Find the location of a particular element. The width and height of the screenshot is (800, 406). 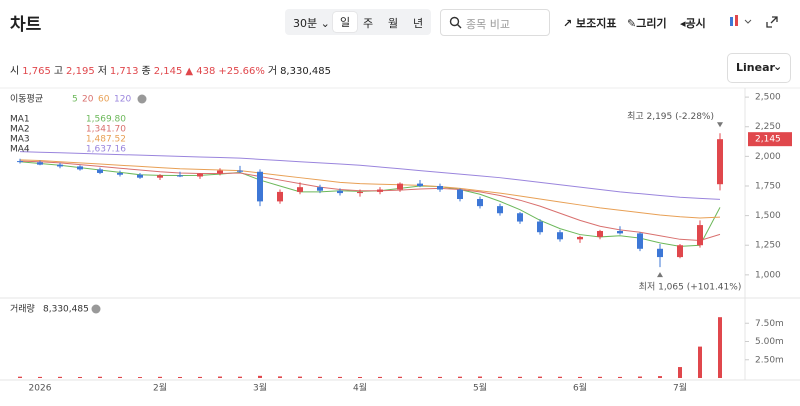

volume-title: 거래량 is located at coordinates (22, 309).